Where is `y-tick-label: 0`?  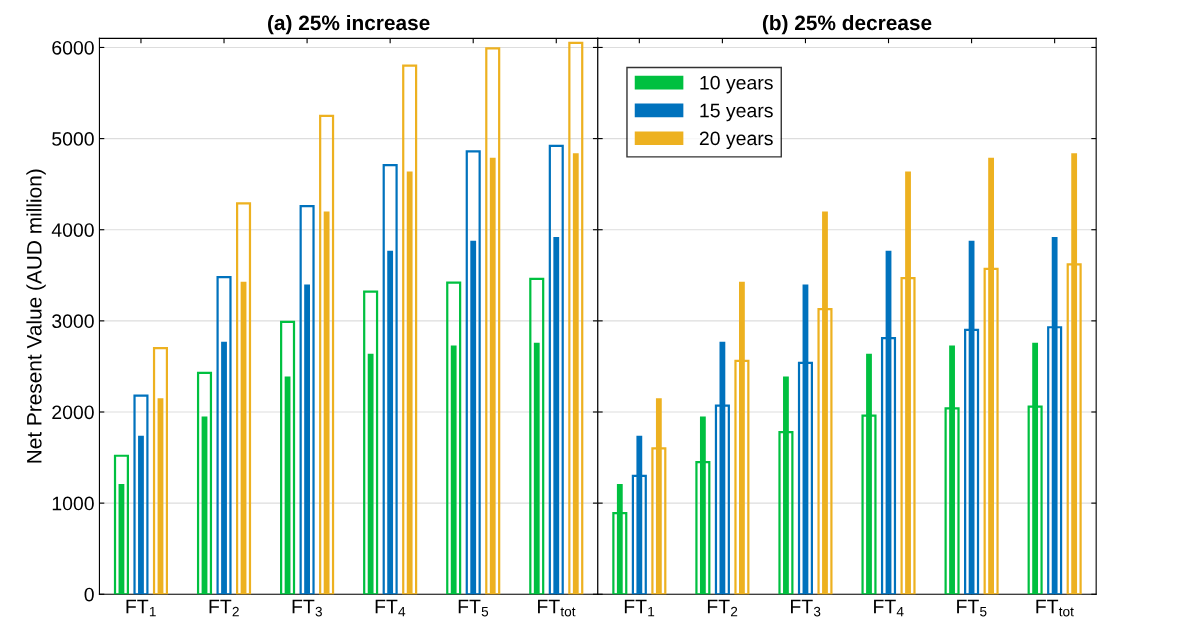
y-tick-label: 0 is located at coordinates (89, 594).